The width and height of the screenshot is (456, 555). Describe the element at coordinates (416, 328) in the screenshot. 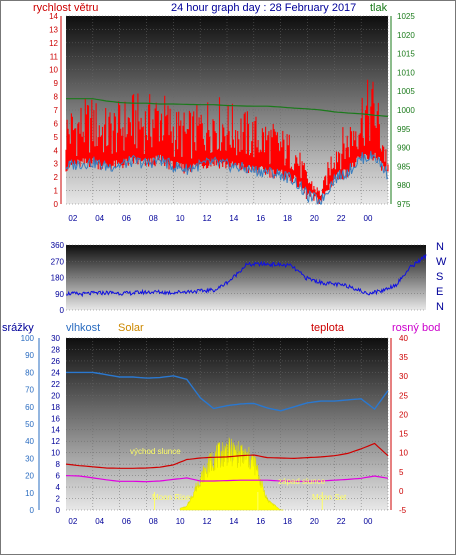

I see `legend-dew-point: rosný bod` at that location.